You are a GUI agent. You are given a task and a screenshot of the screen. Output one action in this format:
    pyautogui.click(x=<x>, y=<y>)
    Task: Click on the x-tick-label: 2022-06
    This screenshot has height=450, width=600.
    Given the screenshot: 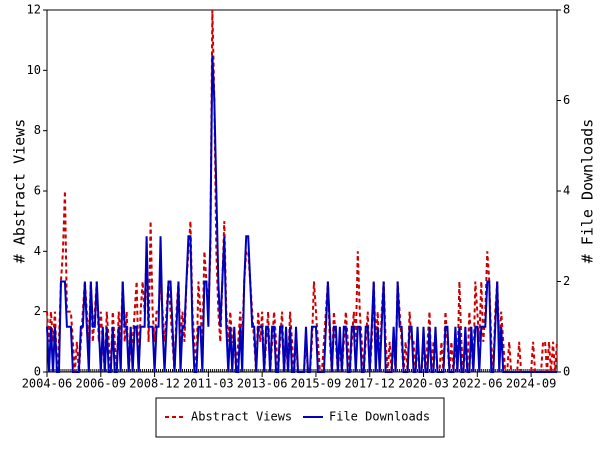 What is the action you would take?
    pyautogui.click(x=477, y=384)
    